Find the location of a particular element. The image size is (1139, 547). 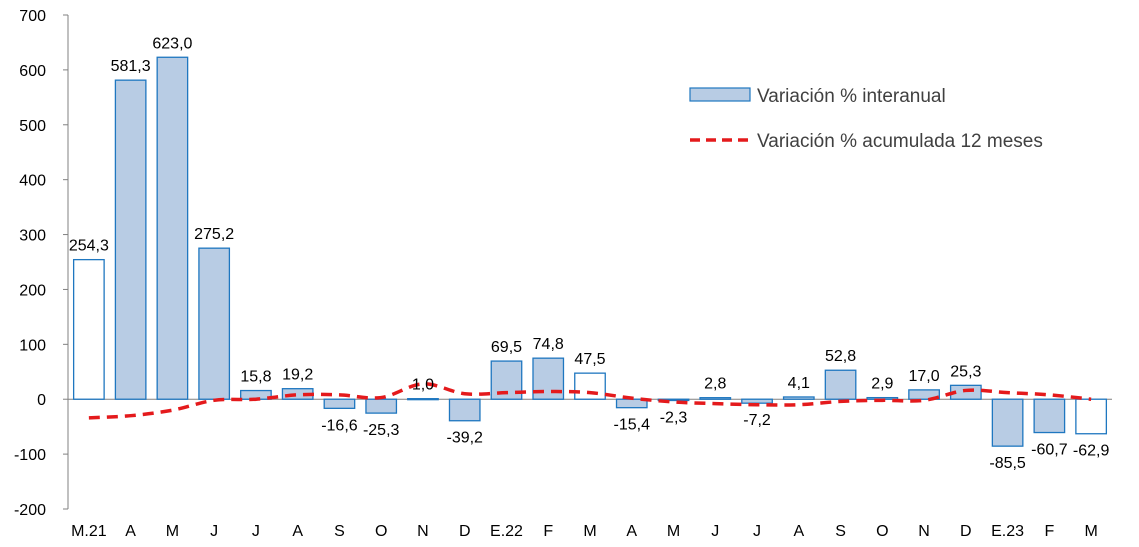

data-label: 275,2 is located at coordinates (214, 234).